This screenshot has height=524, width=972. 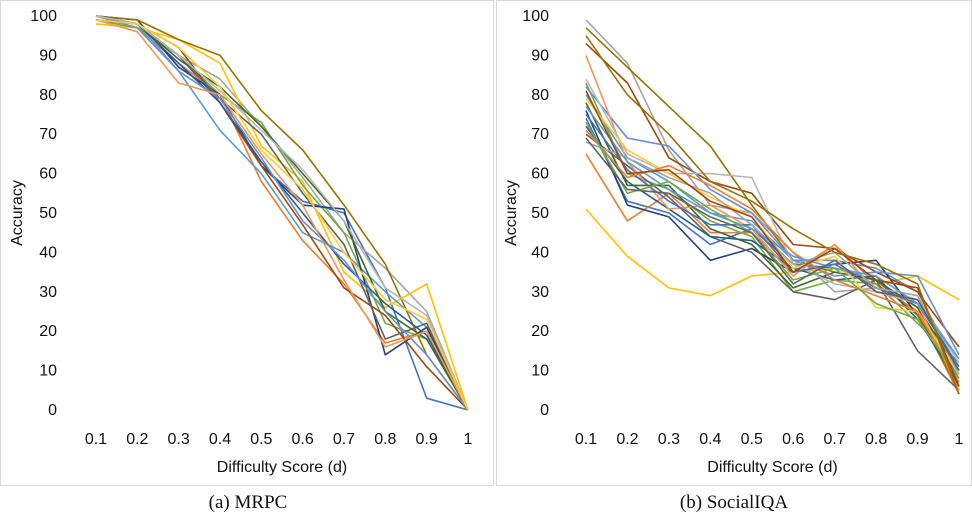 I want to click on caption-mrpc: (a) MRPC, so click(x=248, y=502).